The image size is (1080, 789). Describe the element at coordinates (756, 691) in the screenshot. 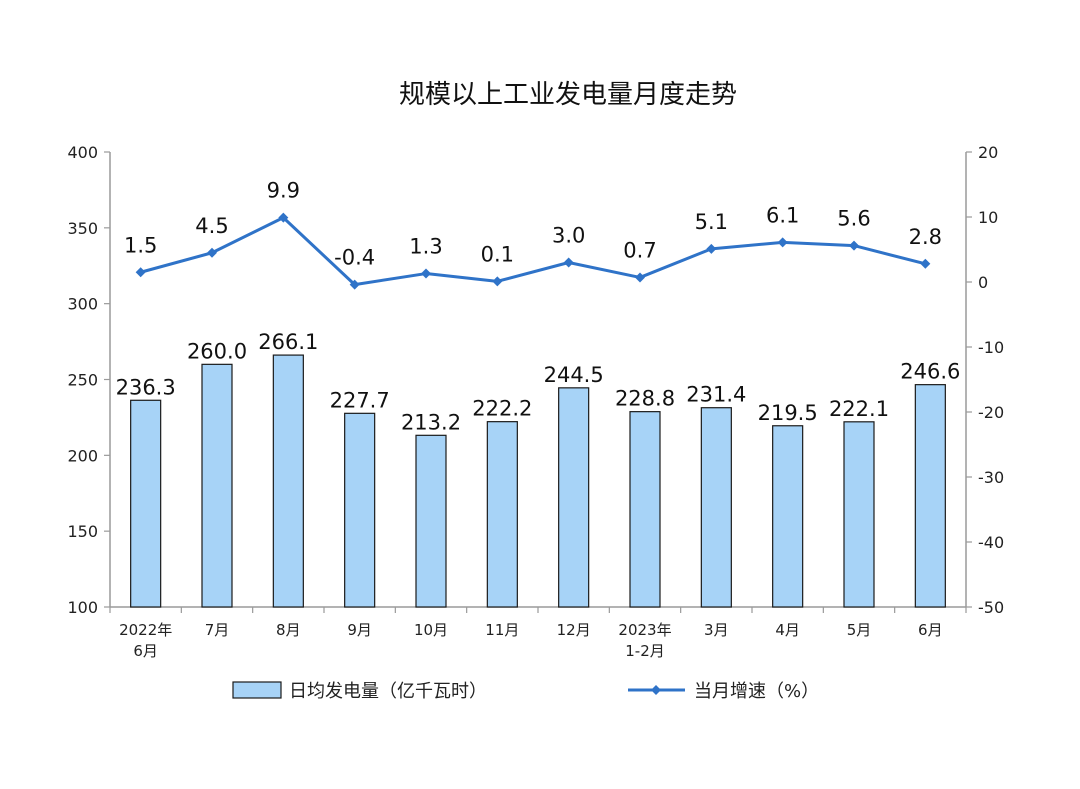

I see `legend-line-label: 当月增速（%）` at that location.